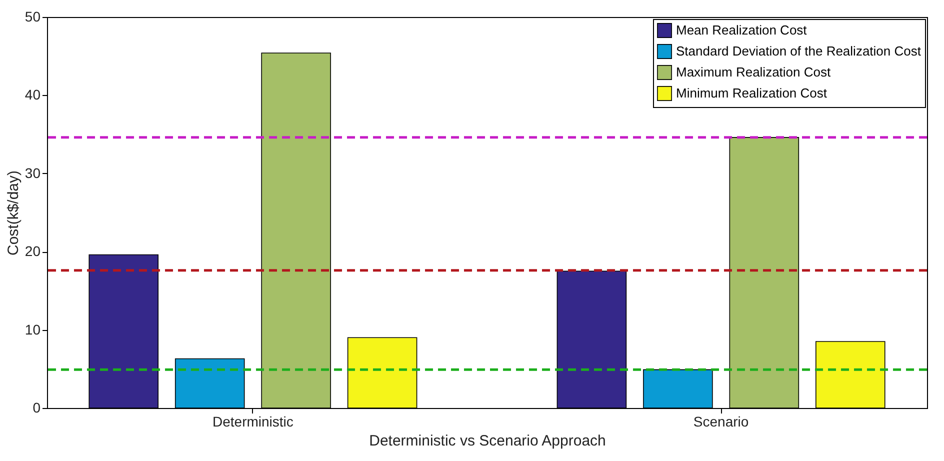 The image size is (944, 461). Describe the element at coordinates (753, 72) in the screenshot. I see `legend-label: Maximum Realization Cost` at that location.